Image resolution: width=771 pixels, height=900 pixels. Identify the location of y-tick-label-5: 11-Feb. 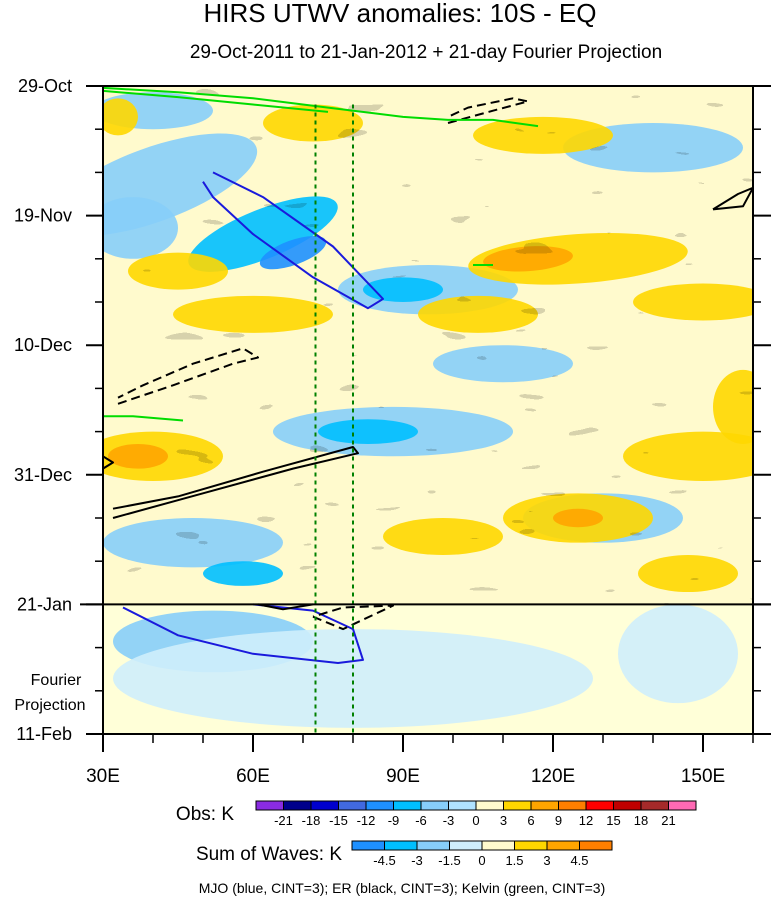
(44, 734).